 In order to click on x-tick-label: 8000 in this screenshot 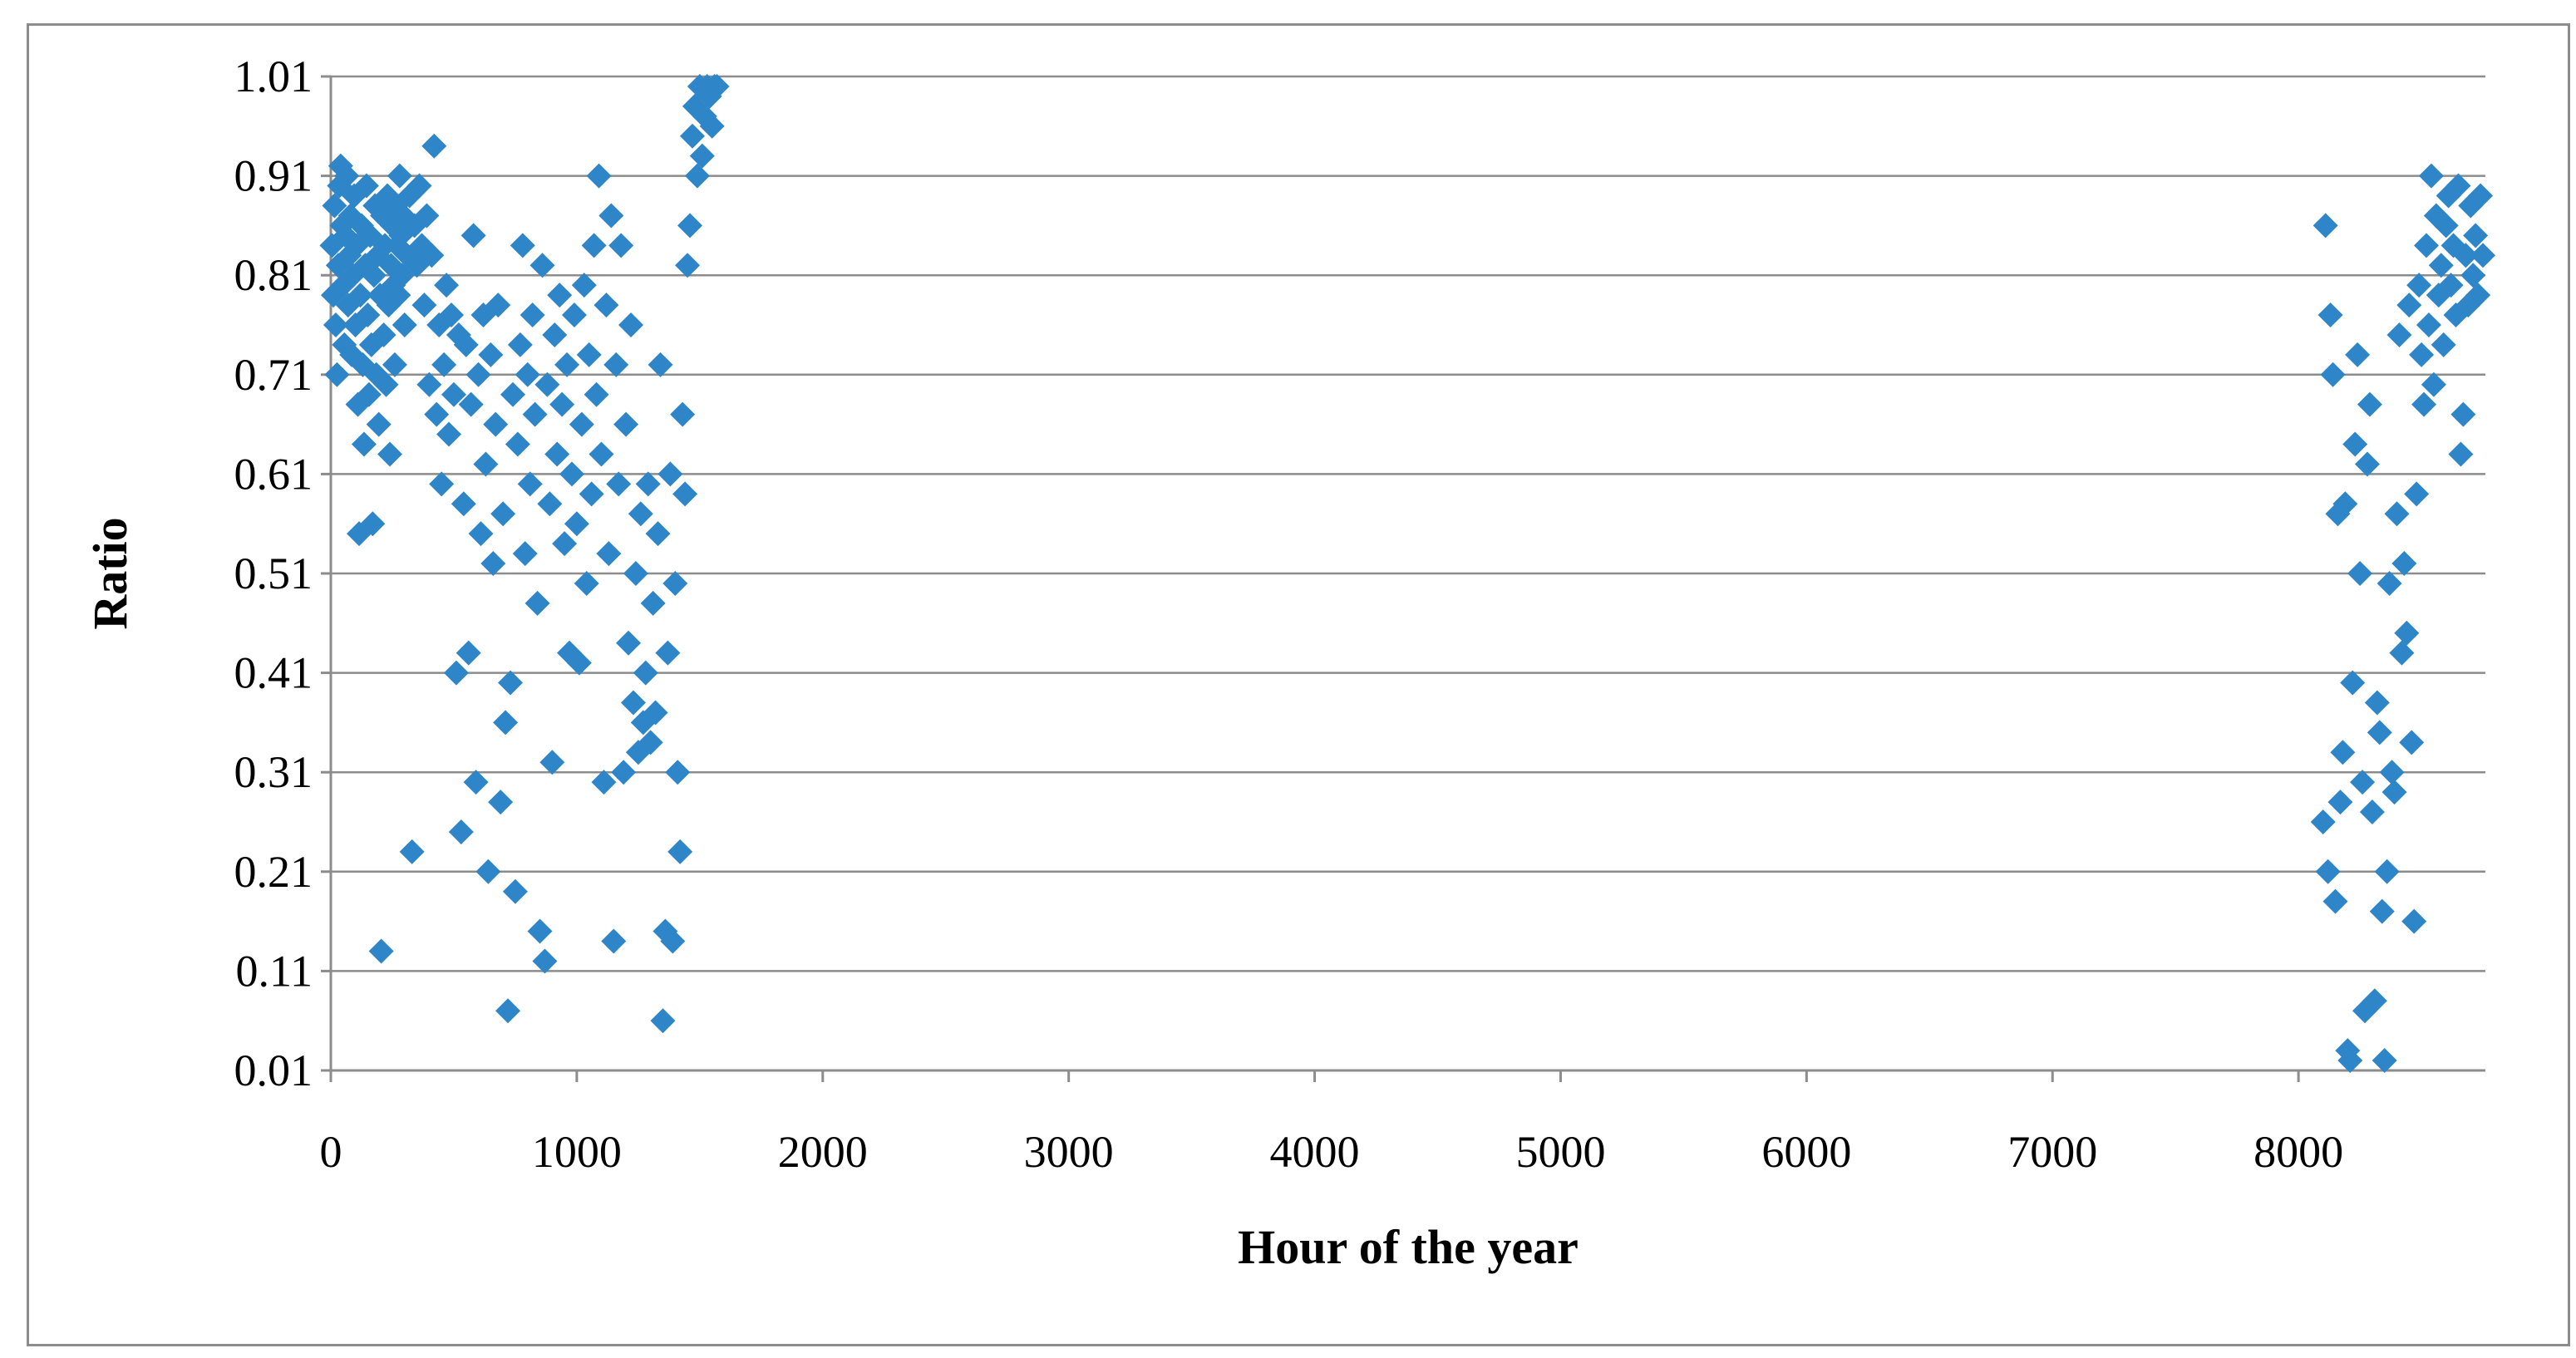, I will do `click(2298, 1152)`.